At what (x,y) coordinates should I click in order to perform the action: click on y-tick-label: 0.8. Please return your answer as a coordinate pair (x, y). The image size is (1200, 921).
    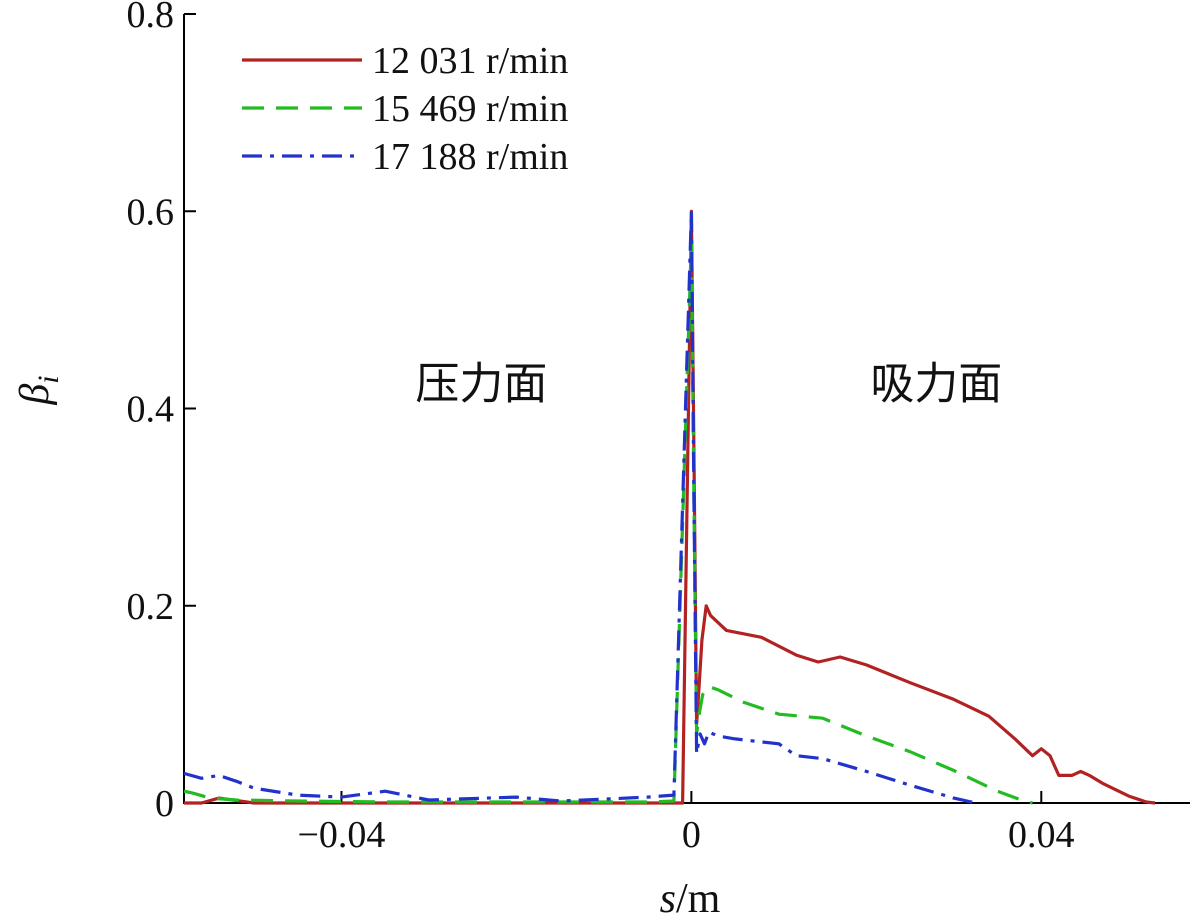
    Looking at the image, I should click on (151, 18).